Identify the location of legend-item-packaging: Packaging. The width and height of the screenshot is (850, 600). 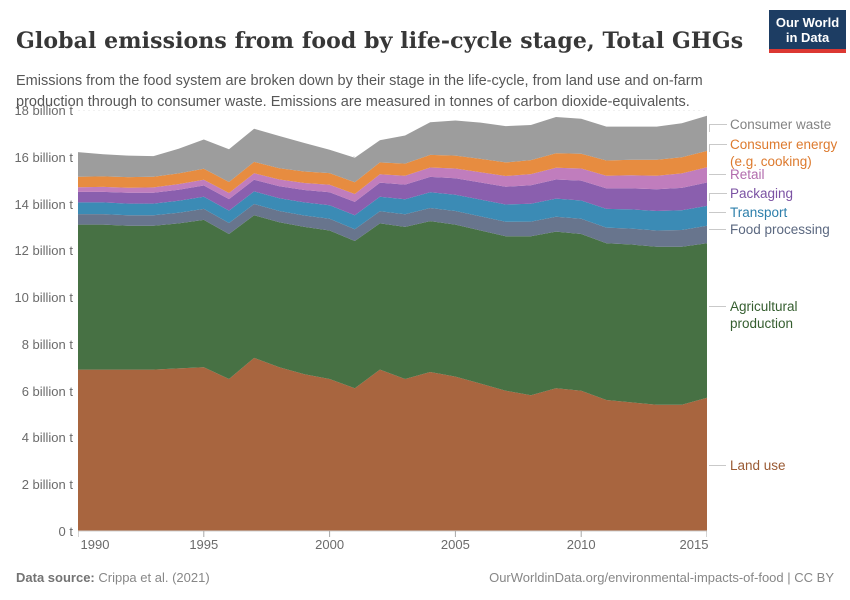
(762, 193).